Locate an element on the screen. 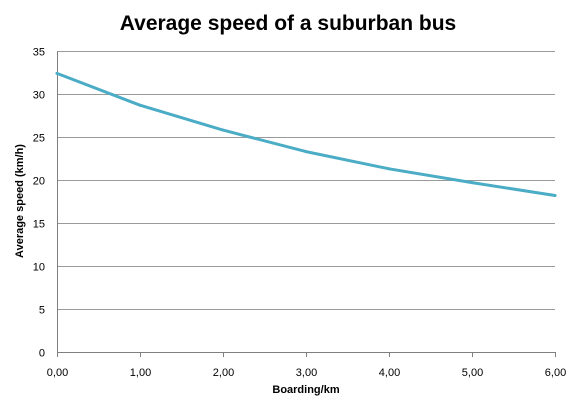  y-tick-label: 5 is located at coordinates (42, 311).